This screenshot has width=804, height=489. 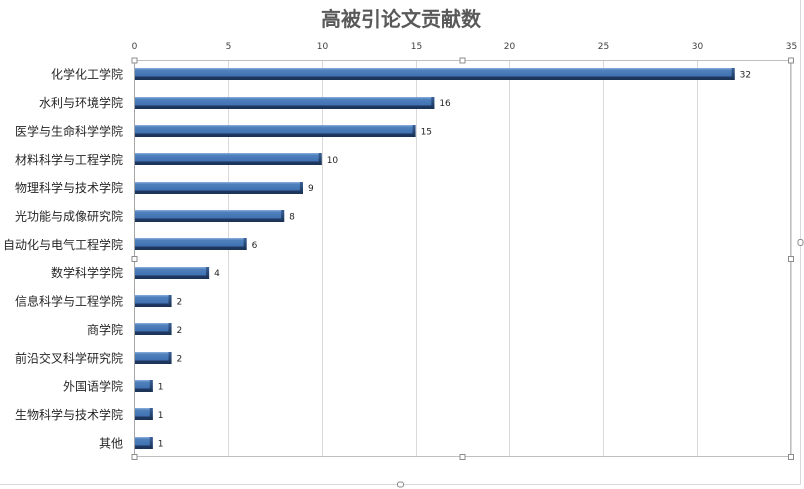 What do you see at coordinates (180, 331) in the screenshot?
I see `data-label-10: 2` at bounding box center [180, 331].